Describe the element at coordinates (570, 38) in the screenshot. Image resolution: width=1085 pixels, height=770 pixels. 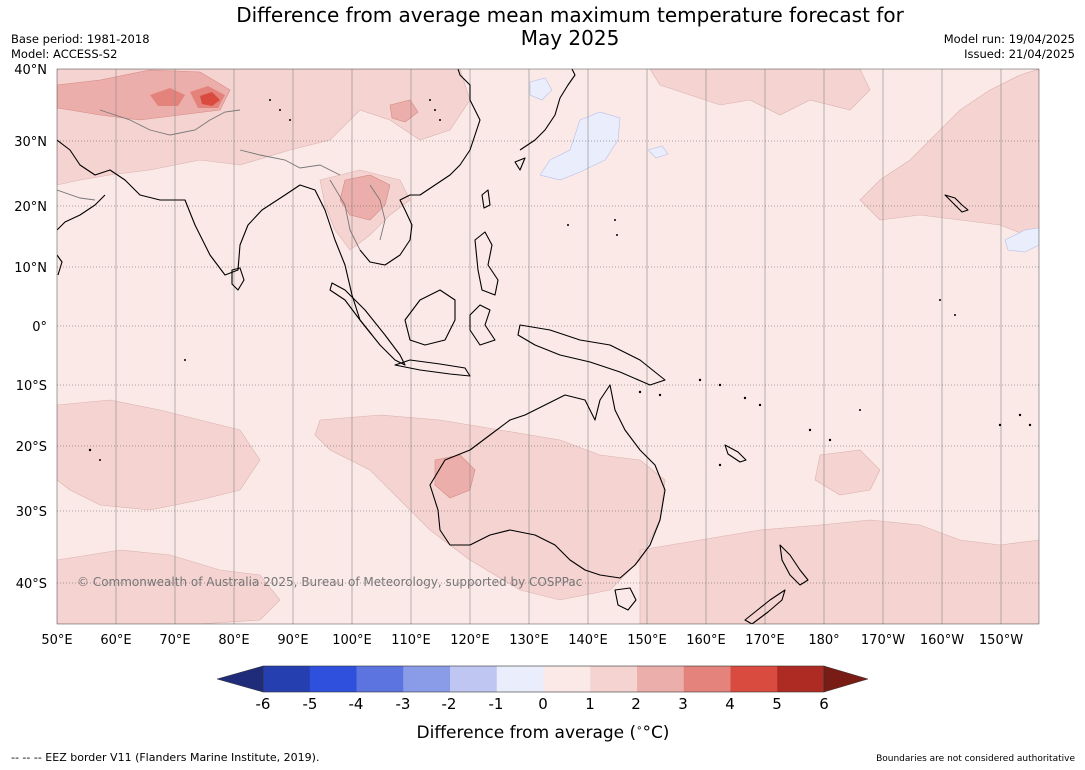
I see `title-line-2: May 2025` at that location.